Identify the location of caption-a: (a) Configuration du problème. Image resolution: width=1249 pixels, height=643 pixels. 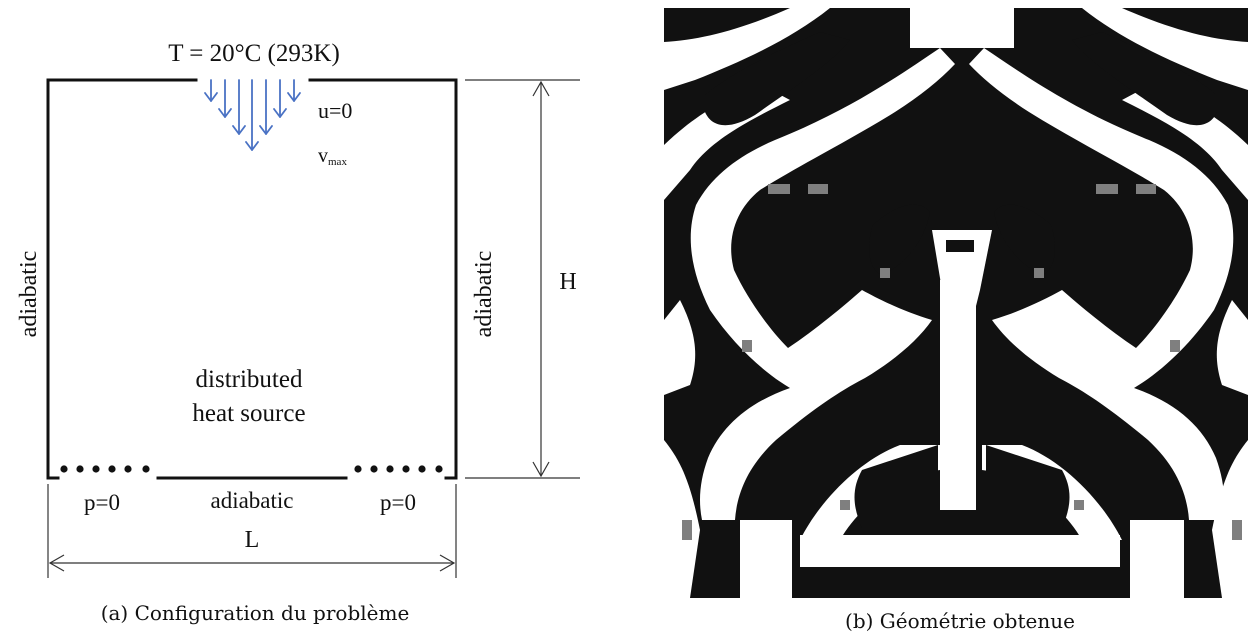
(255, 613).